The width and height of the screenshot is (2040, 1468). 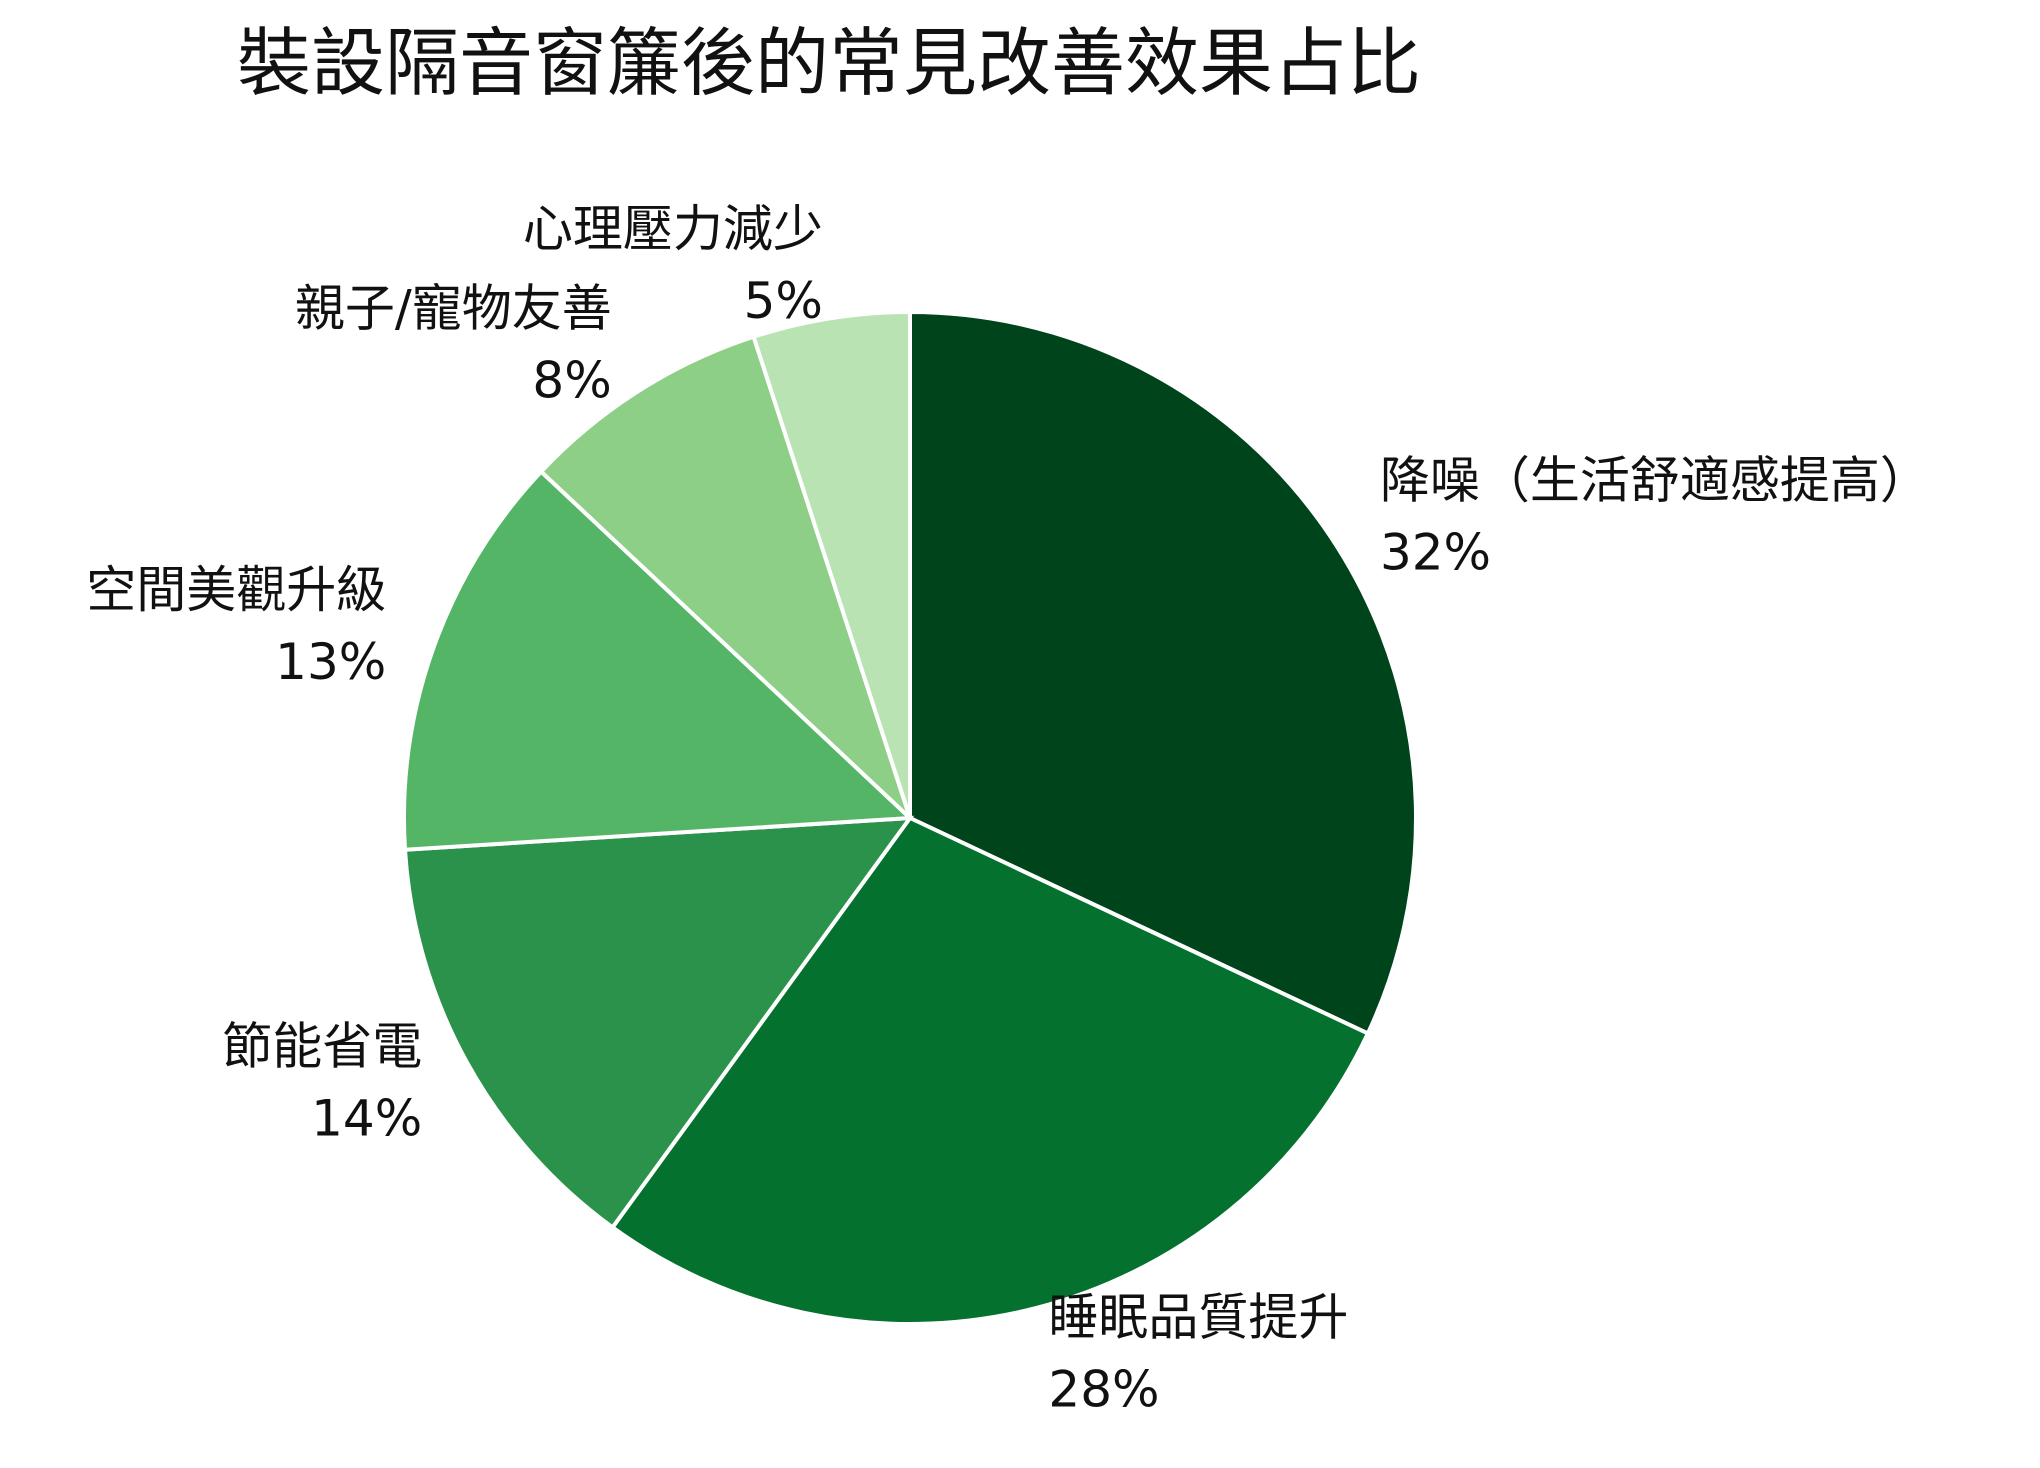 What do you see at coordinates (1103, 1390) in the screenshot?
I see `value-label: 28%` at bounding box center [1103, 1390].